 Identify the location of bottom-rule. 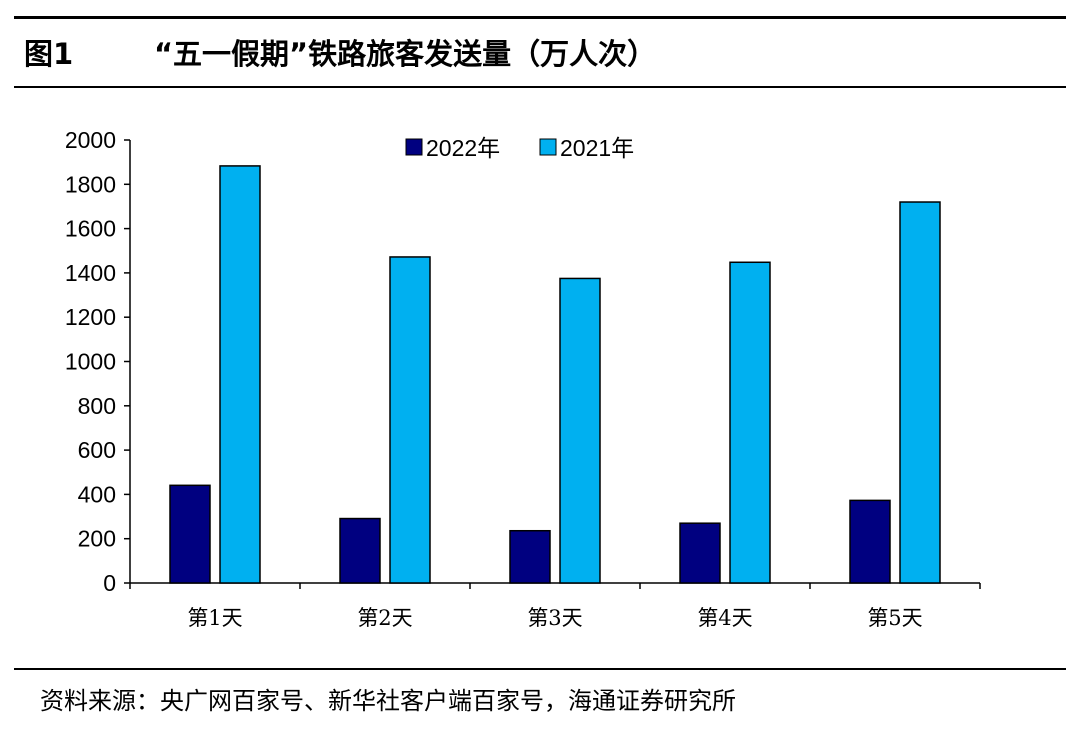
(540, 669).